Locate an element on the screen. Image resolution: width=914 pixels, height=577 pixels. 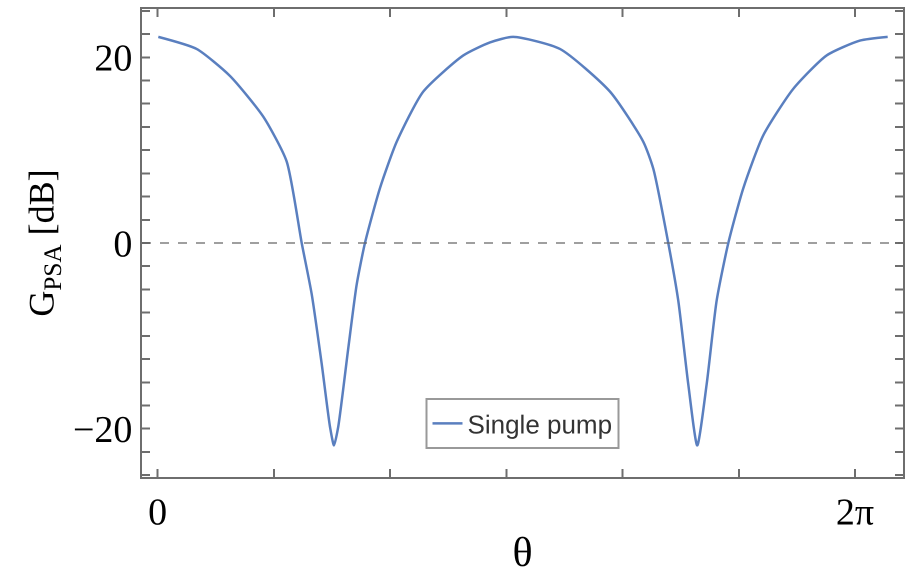
x-axis-title: θ is located at coordinates (522, 553).